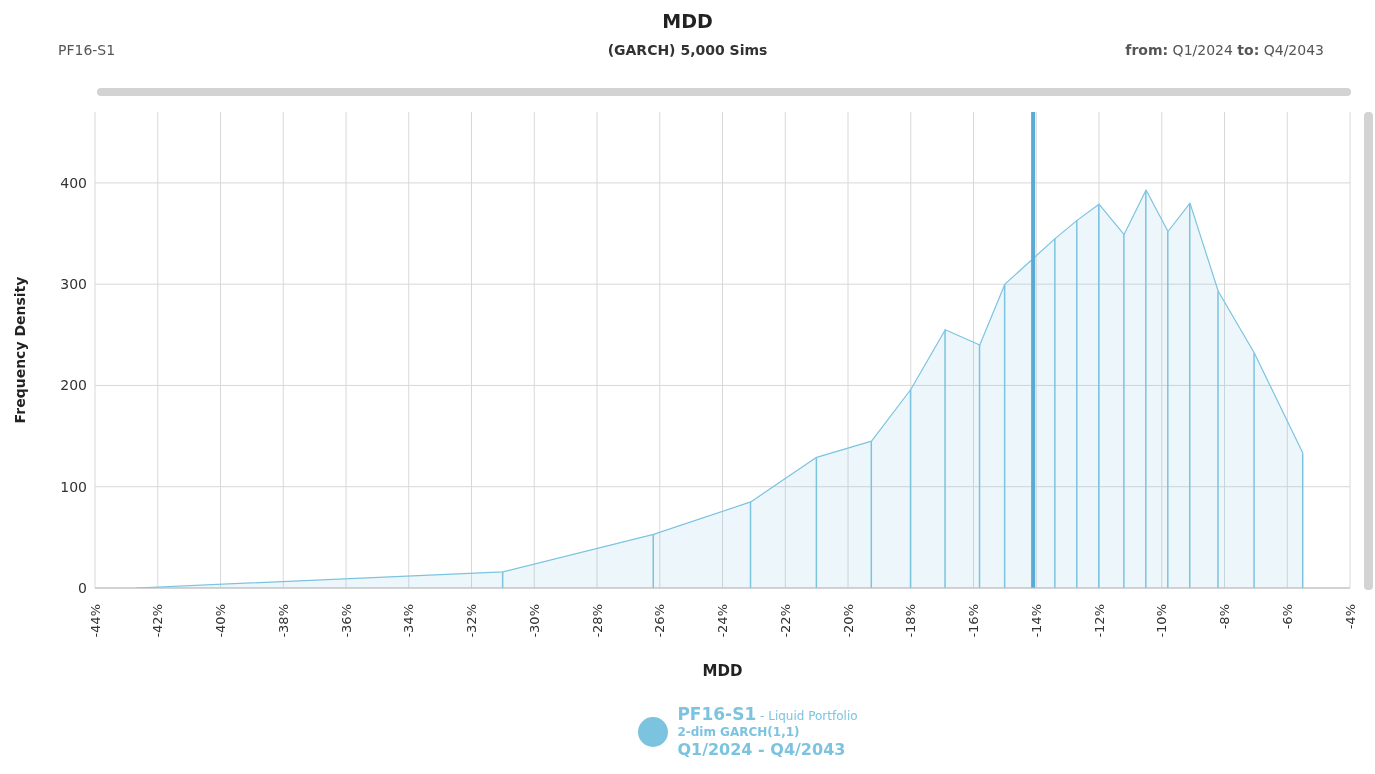 The height and width of the screenshot is (774, 1375). I want to click on x-tick-label: -16%, so click(973, 621).